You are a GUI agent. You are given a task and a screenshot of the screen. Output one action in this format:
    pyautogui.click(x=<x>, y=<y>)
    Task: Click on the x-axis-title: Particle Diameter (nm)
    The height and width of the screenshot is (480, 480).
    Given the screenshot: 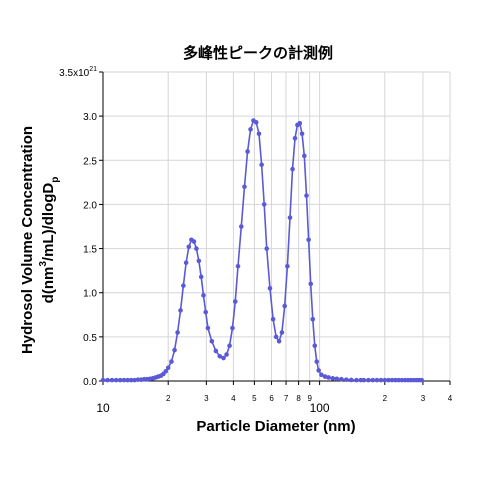 What is the action you would take?
    pyautogui.click(x=275, y=426)
    